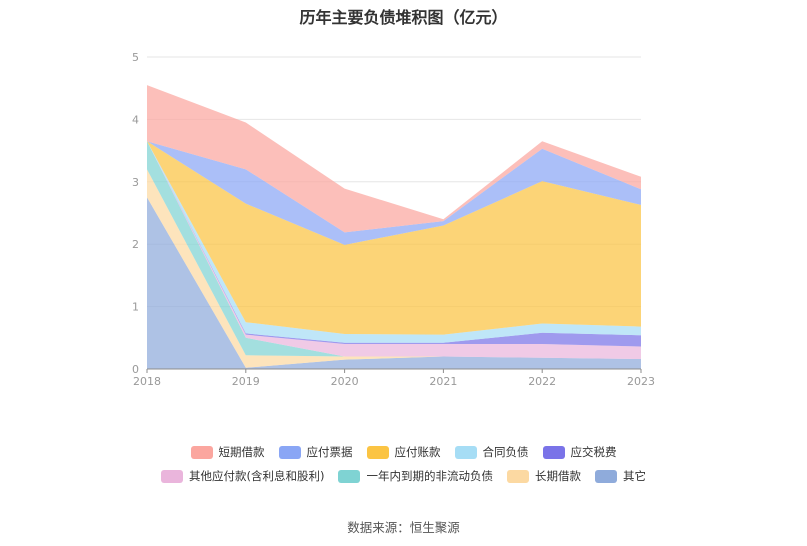 The image size is (807, 546). I want to click on legend-item: 短期借款, so click(227, 452).